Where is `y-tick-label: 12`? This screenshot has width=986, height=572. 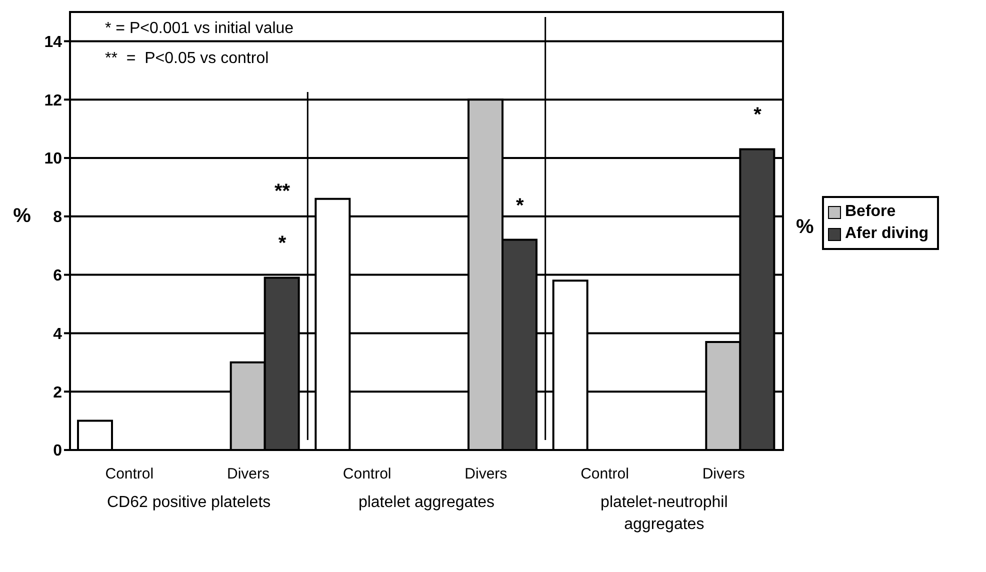 y-tick-label: 12 is located at coordinates (53, 101).